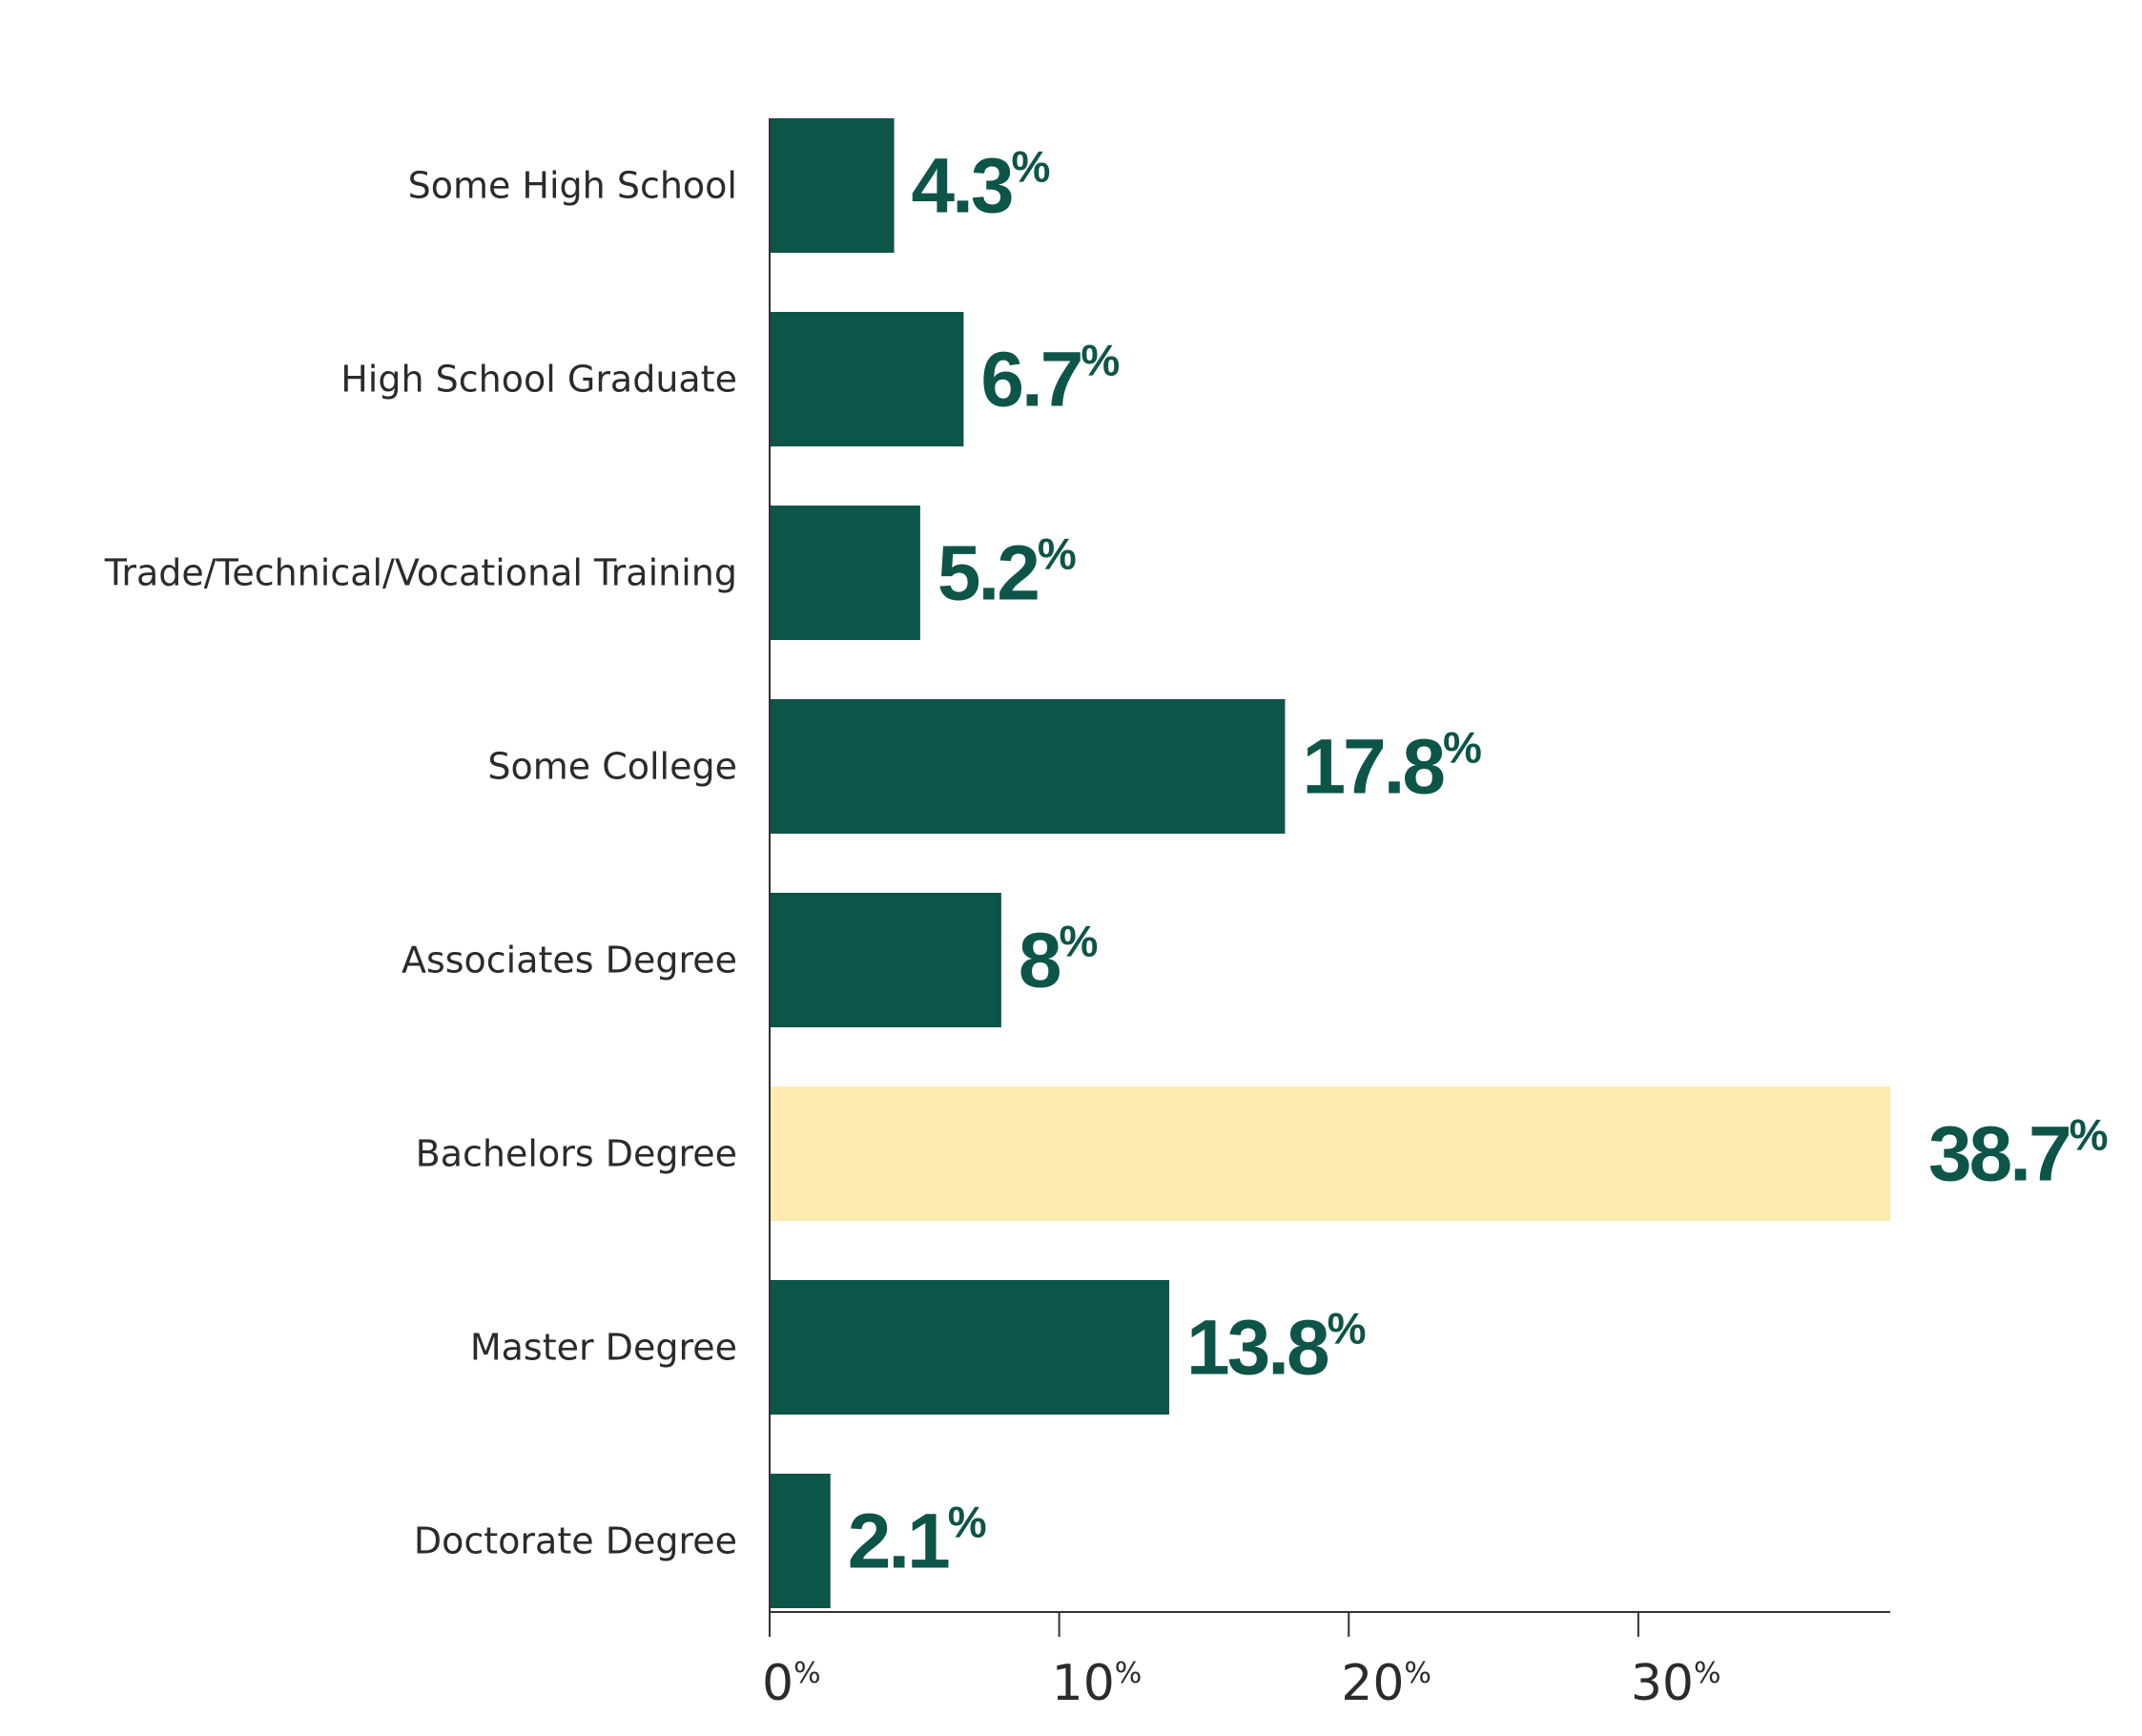 This screenshot has width=2142, height=1736. I want to click on x-tick-label: 30%, so click(1676, 1684).